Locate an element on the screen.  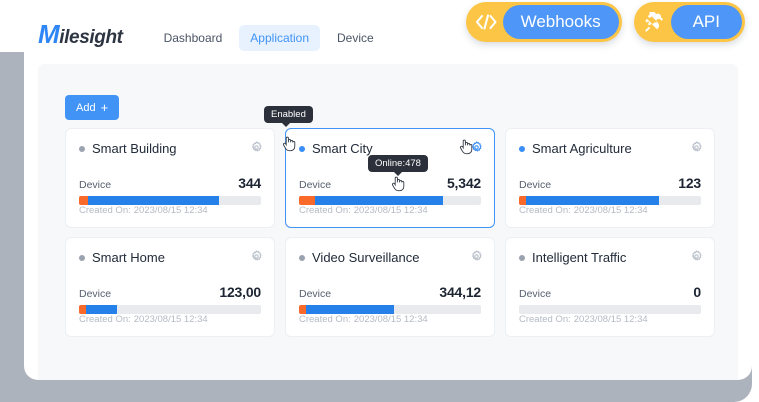
code-icon is located at coordinates (486, 22).